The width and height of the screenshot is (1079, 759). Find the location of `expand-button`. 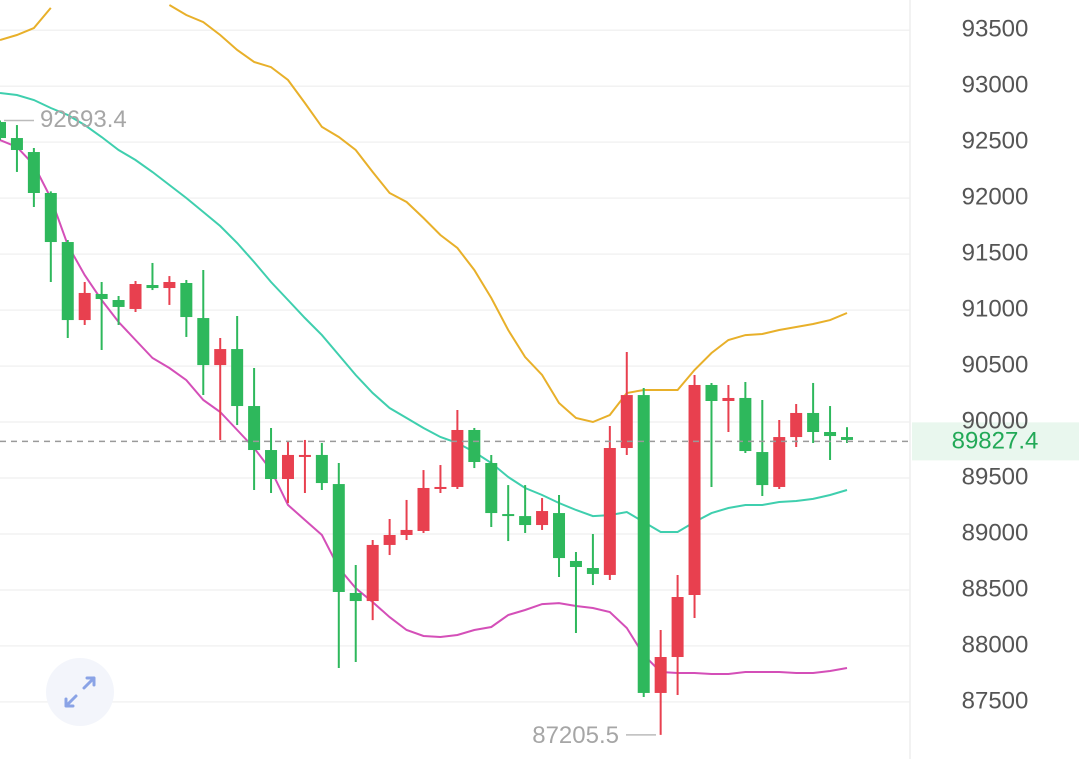

expand-button is located at coordinates (80, 692).